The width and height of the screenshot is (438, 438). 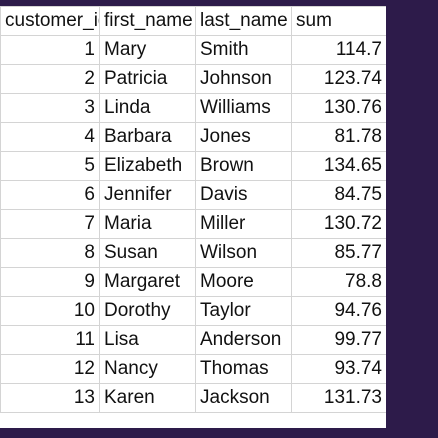 I want to click on table-row: 9 Margaret Moore 78.8, so click(x=193, y=282).